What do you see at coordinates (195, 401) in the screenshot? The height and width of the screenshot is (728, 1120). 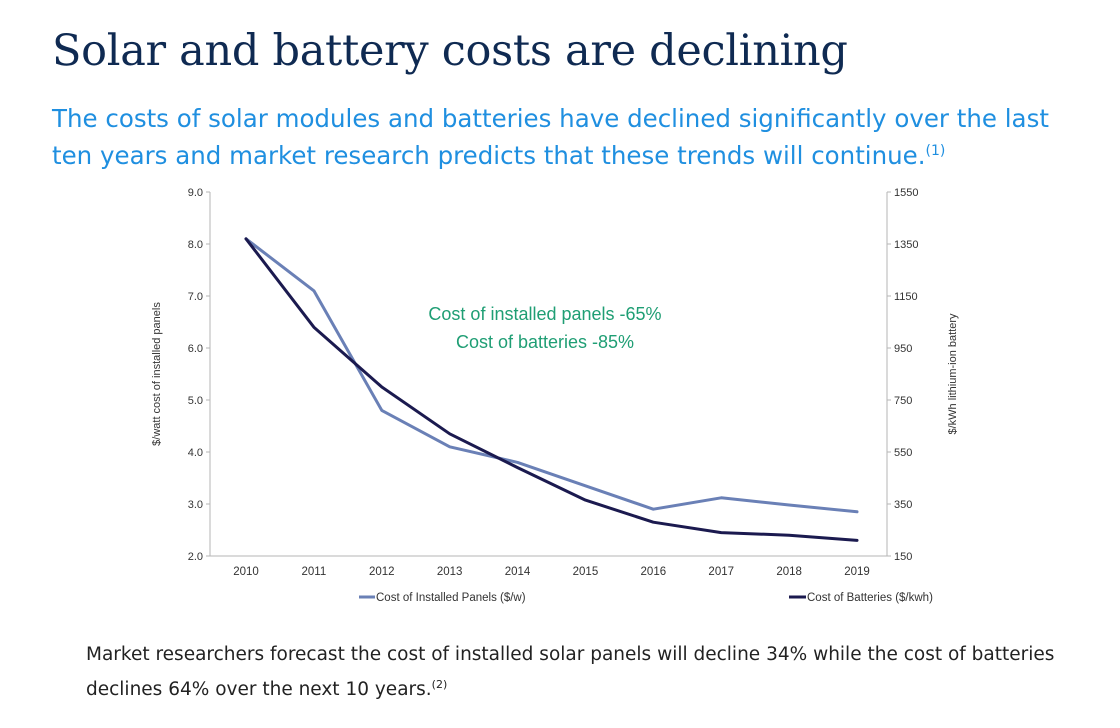 I see `left-tick-label: 5.0` at bounding box center [195, 401].